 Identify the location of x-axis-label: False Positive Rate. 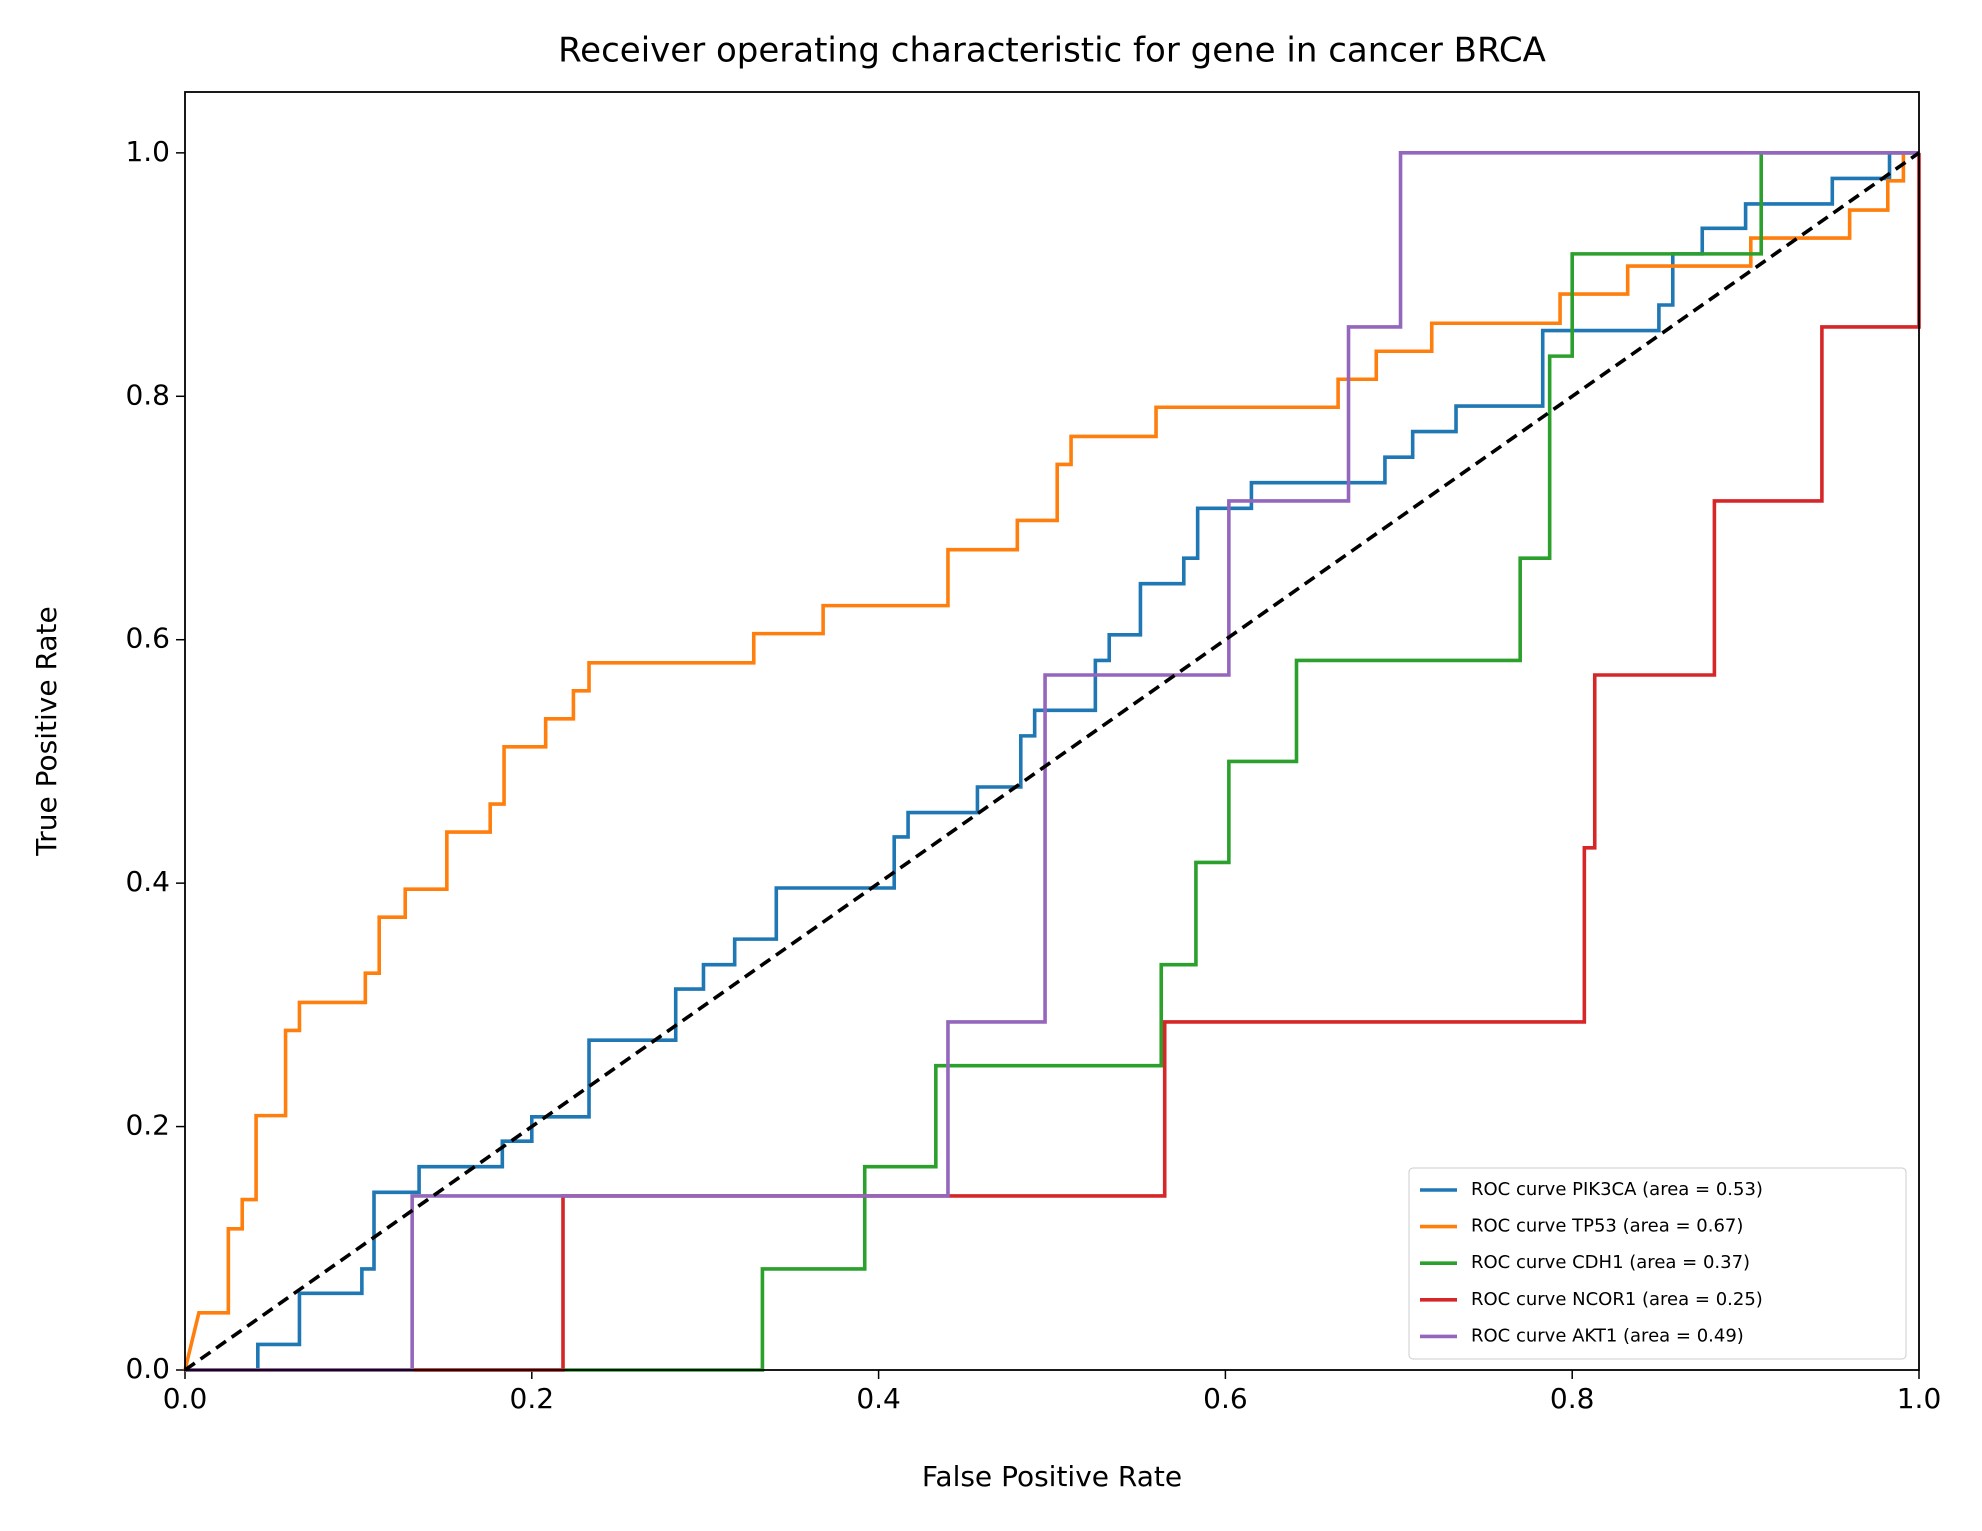
(1052, 1476).